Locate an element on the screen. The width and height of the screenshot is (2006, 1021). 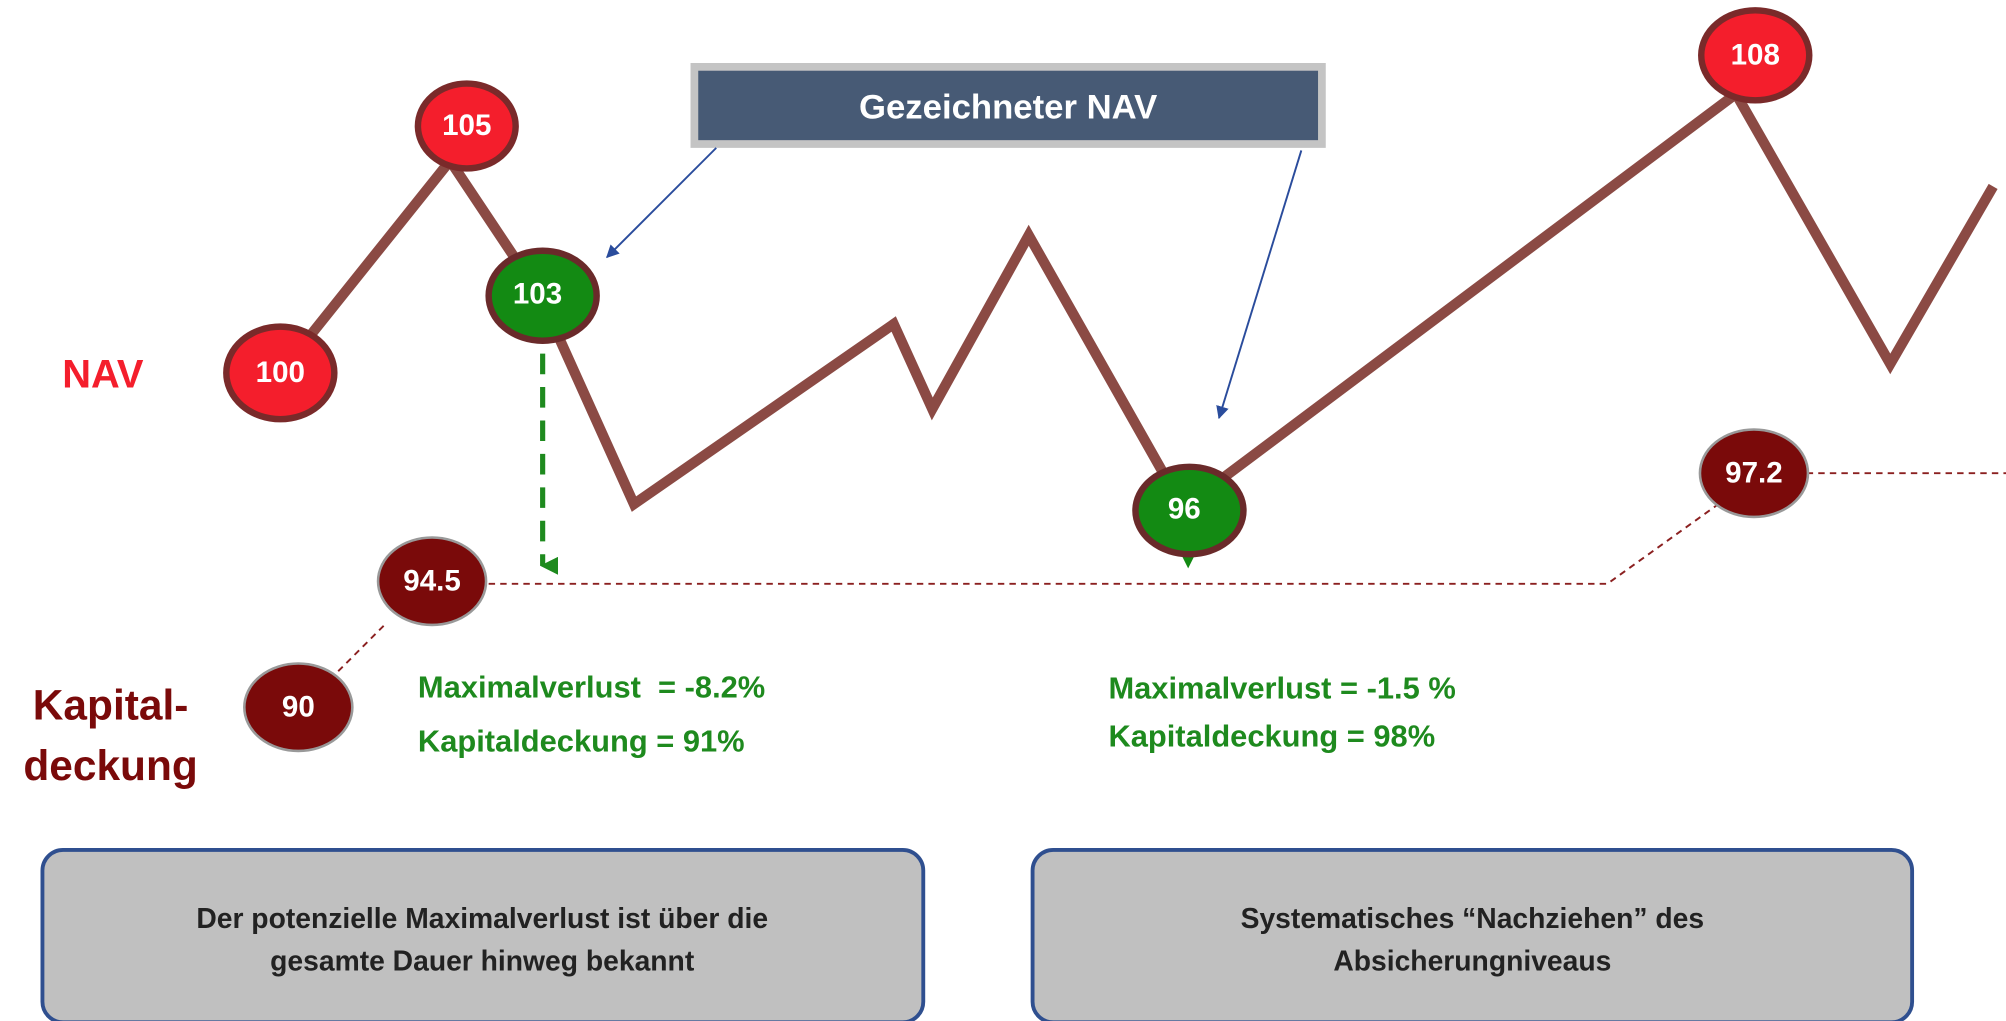
result-text: Kapitaldeckung = 98% is located at coordinates (1271, 735).